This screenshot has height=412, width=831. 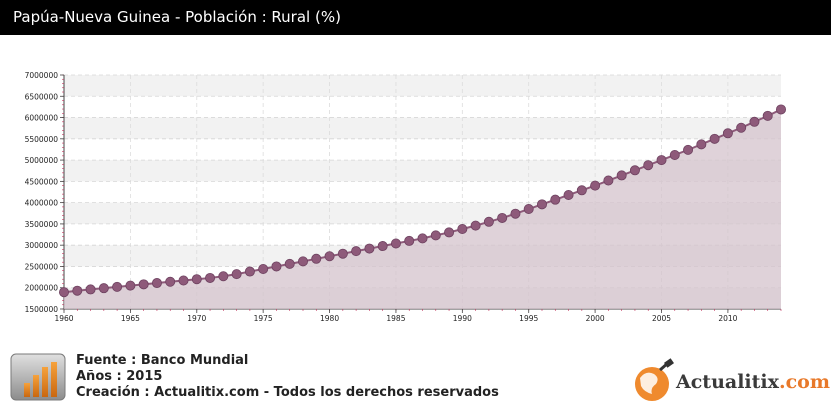 What do you see at coordinates (329, 318) in the screenshot?
I see `x-tick-label: 1980` at bounding box center [329, 318].